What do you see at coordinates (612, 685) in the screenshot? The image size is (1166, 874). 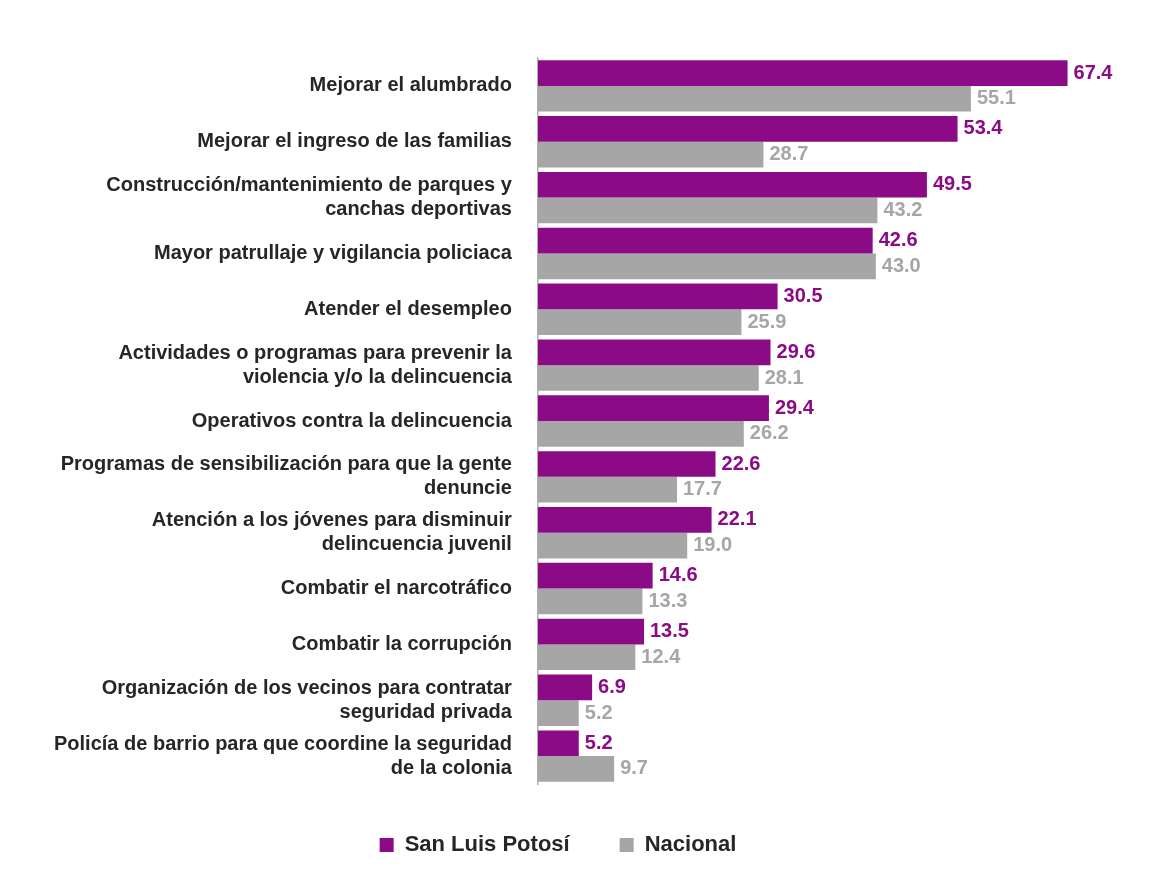 I see `data-label: 6.9` at bounding box center [612, 685].